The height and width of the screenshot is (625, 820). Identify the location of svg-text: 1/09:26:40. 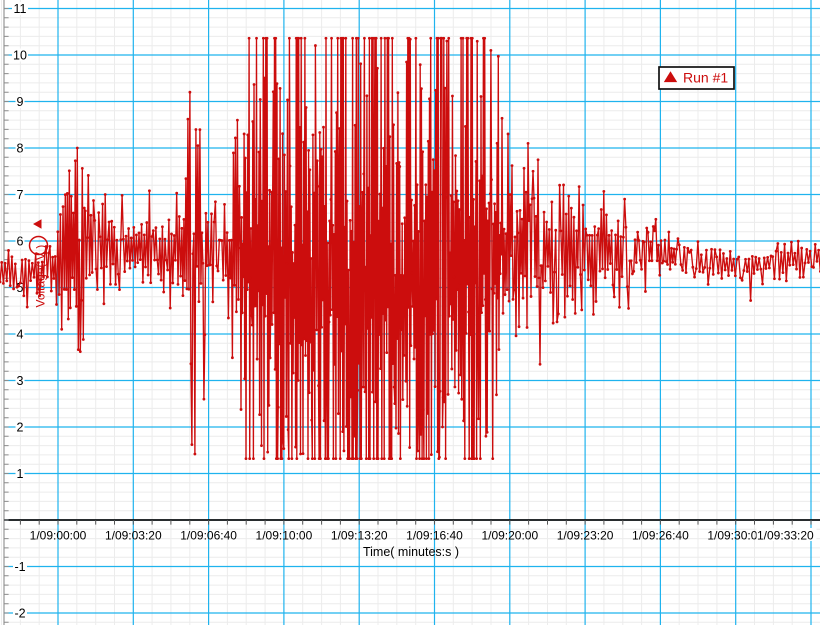
(660, 536).